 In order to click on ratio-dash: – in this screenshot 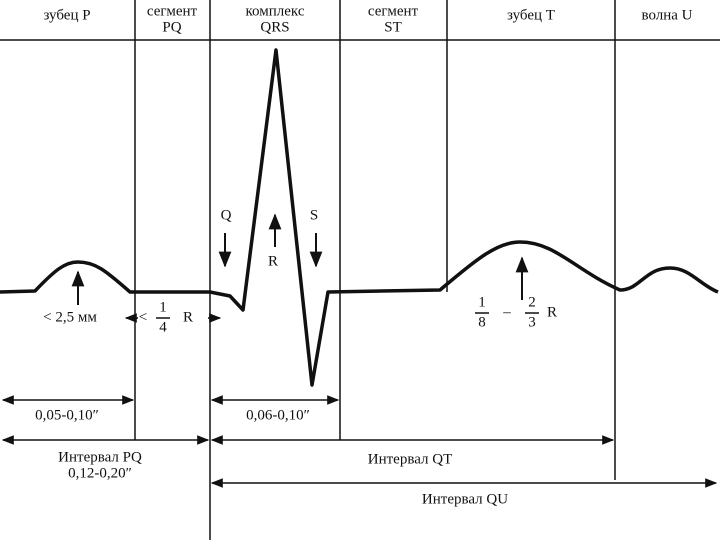, I will do `click(506, 312)`.